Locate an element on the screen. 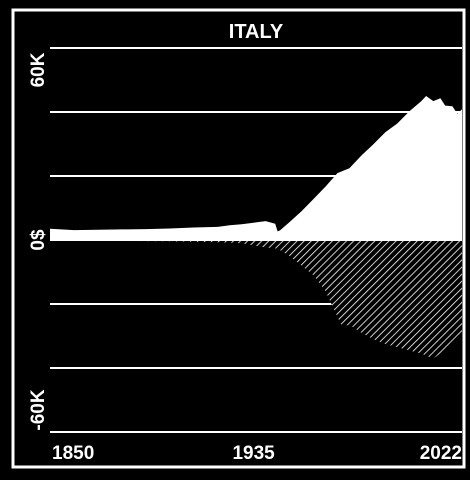  y-tick-label: 60K is located at coordinates (38, 69).